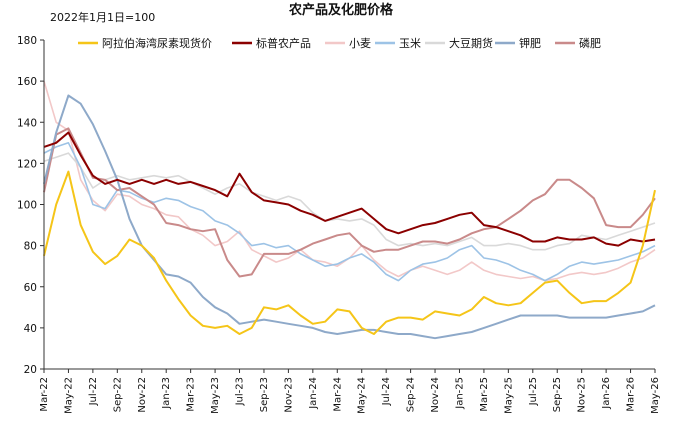  I want to click on legend-label: 标普农产品, so click(283, 43).